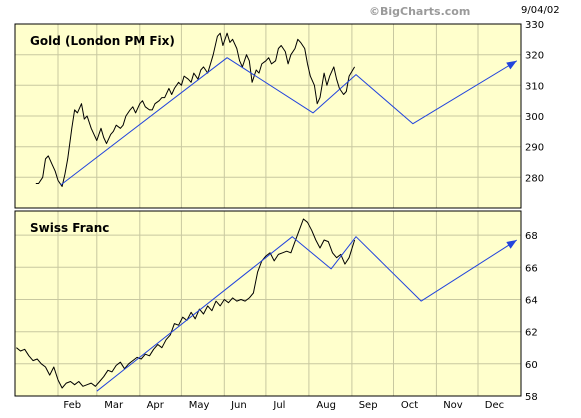  What do you see at coordinates (453, 405) in the screenshot?
I see `x-tick-label: Nov` at bounding box center [453, 405].